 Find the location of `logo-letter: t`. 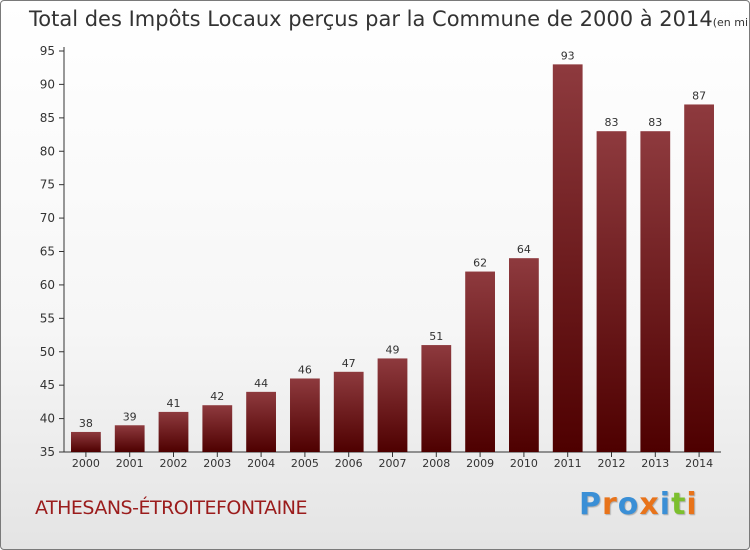

logo-letter: t is located at coordinates (679, 504).